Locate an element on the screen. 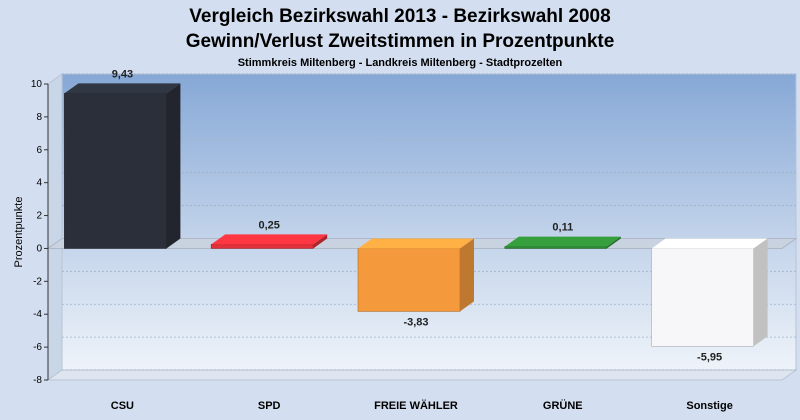 Image resolution: width=800 pixels, height=420 pixels. bar-freie-w-hler is located at coordinates (415, 275).